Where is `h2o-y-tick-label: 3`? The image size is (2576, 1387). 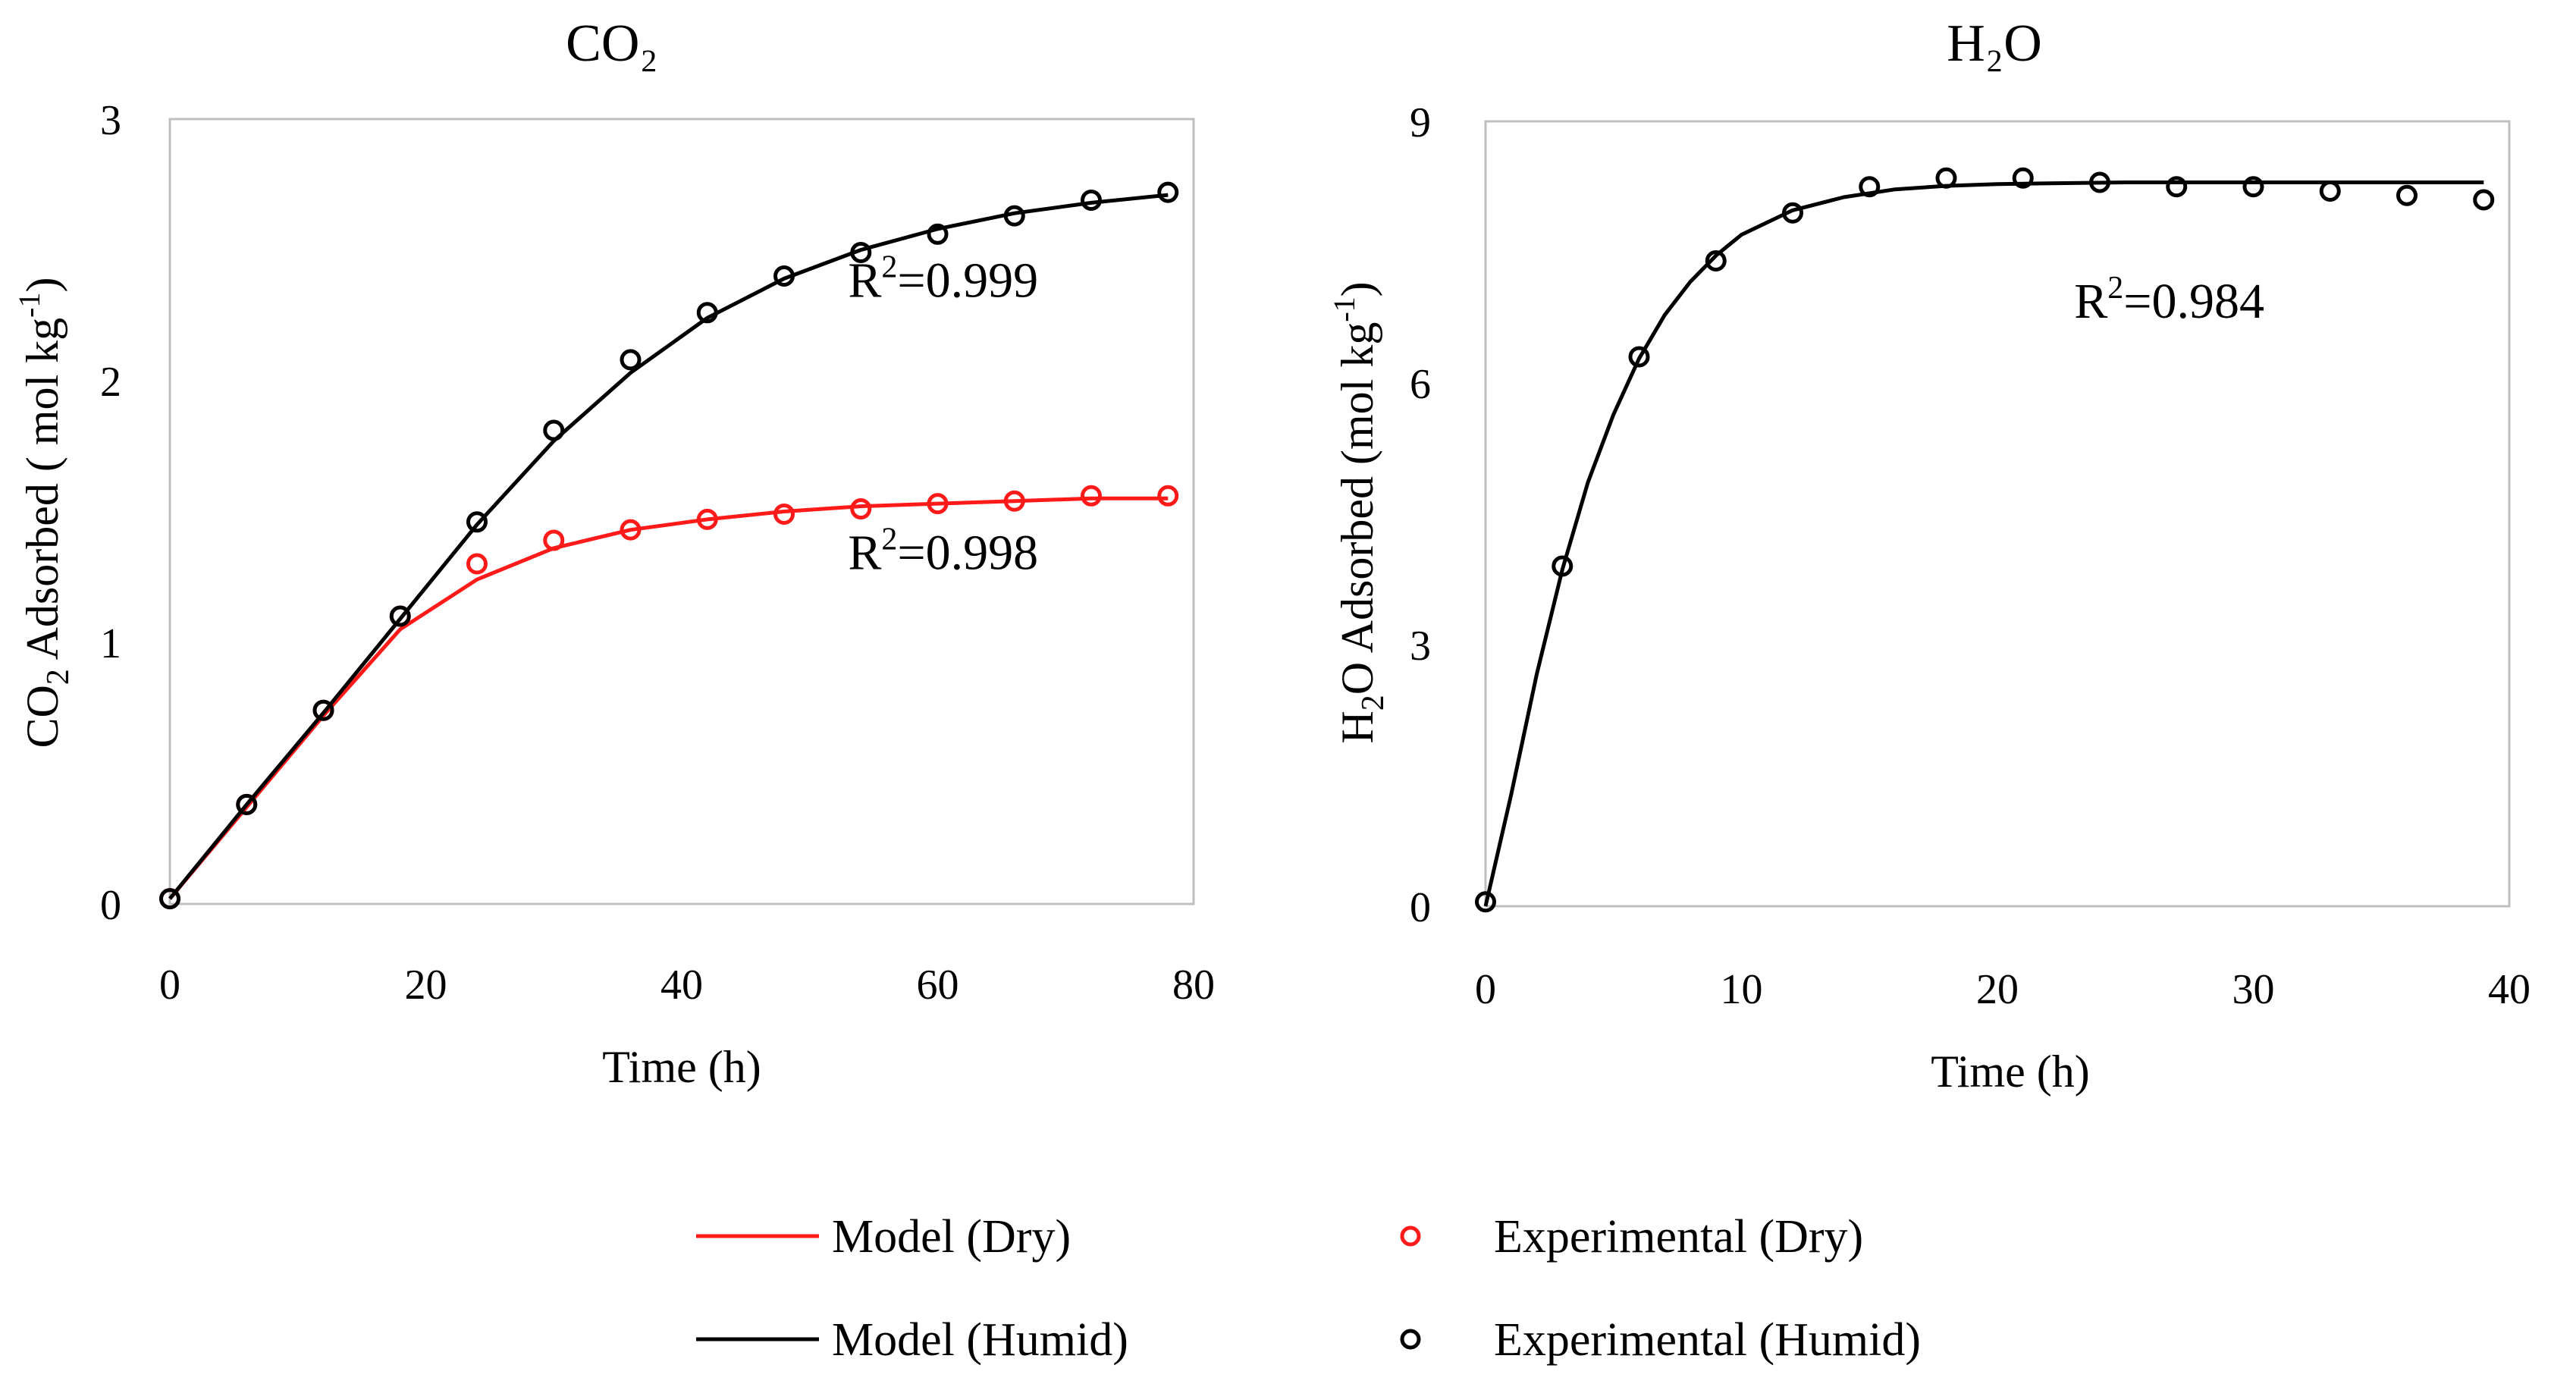 h2o-y-tick-label: 3 is located at coordinates (1420, 646).